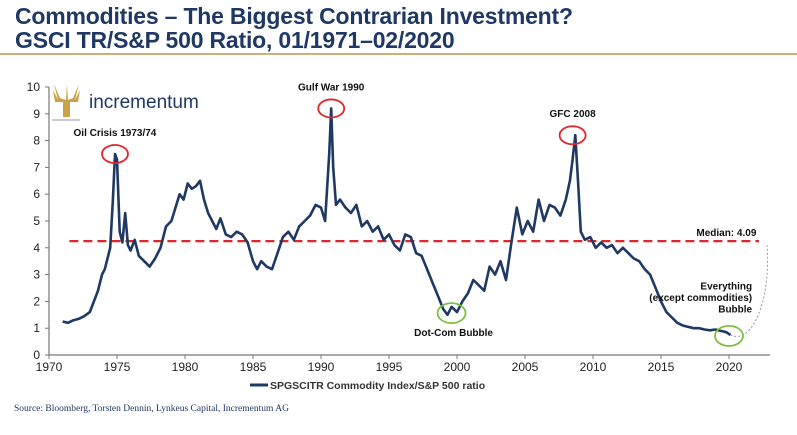 The image size is (797, 435). I want to click on y-tick-label: 0, so click(36, 355).